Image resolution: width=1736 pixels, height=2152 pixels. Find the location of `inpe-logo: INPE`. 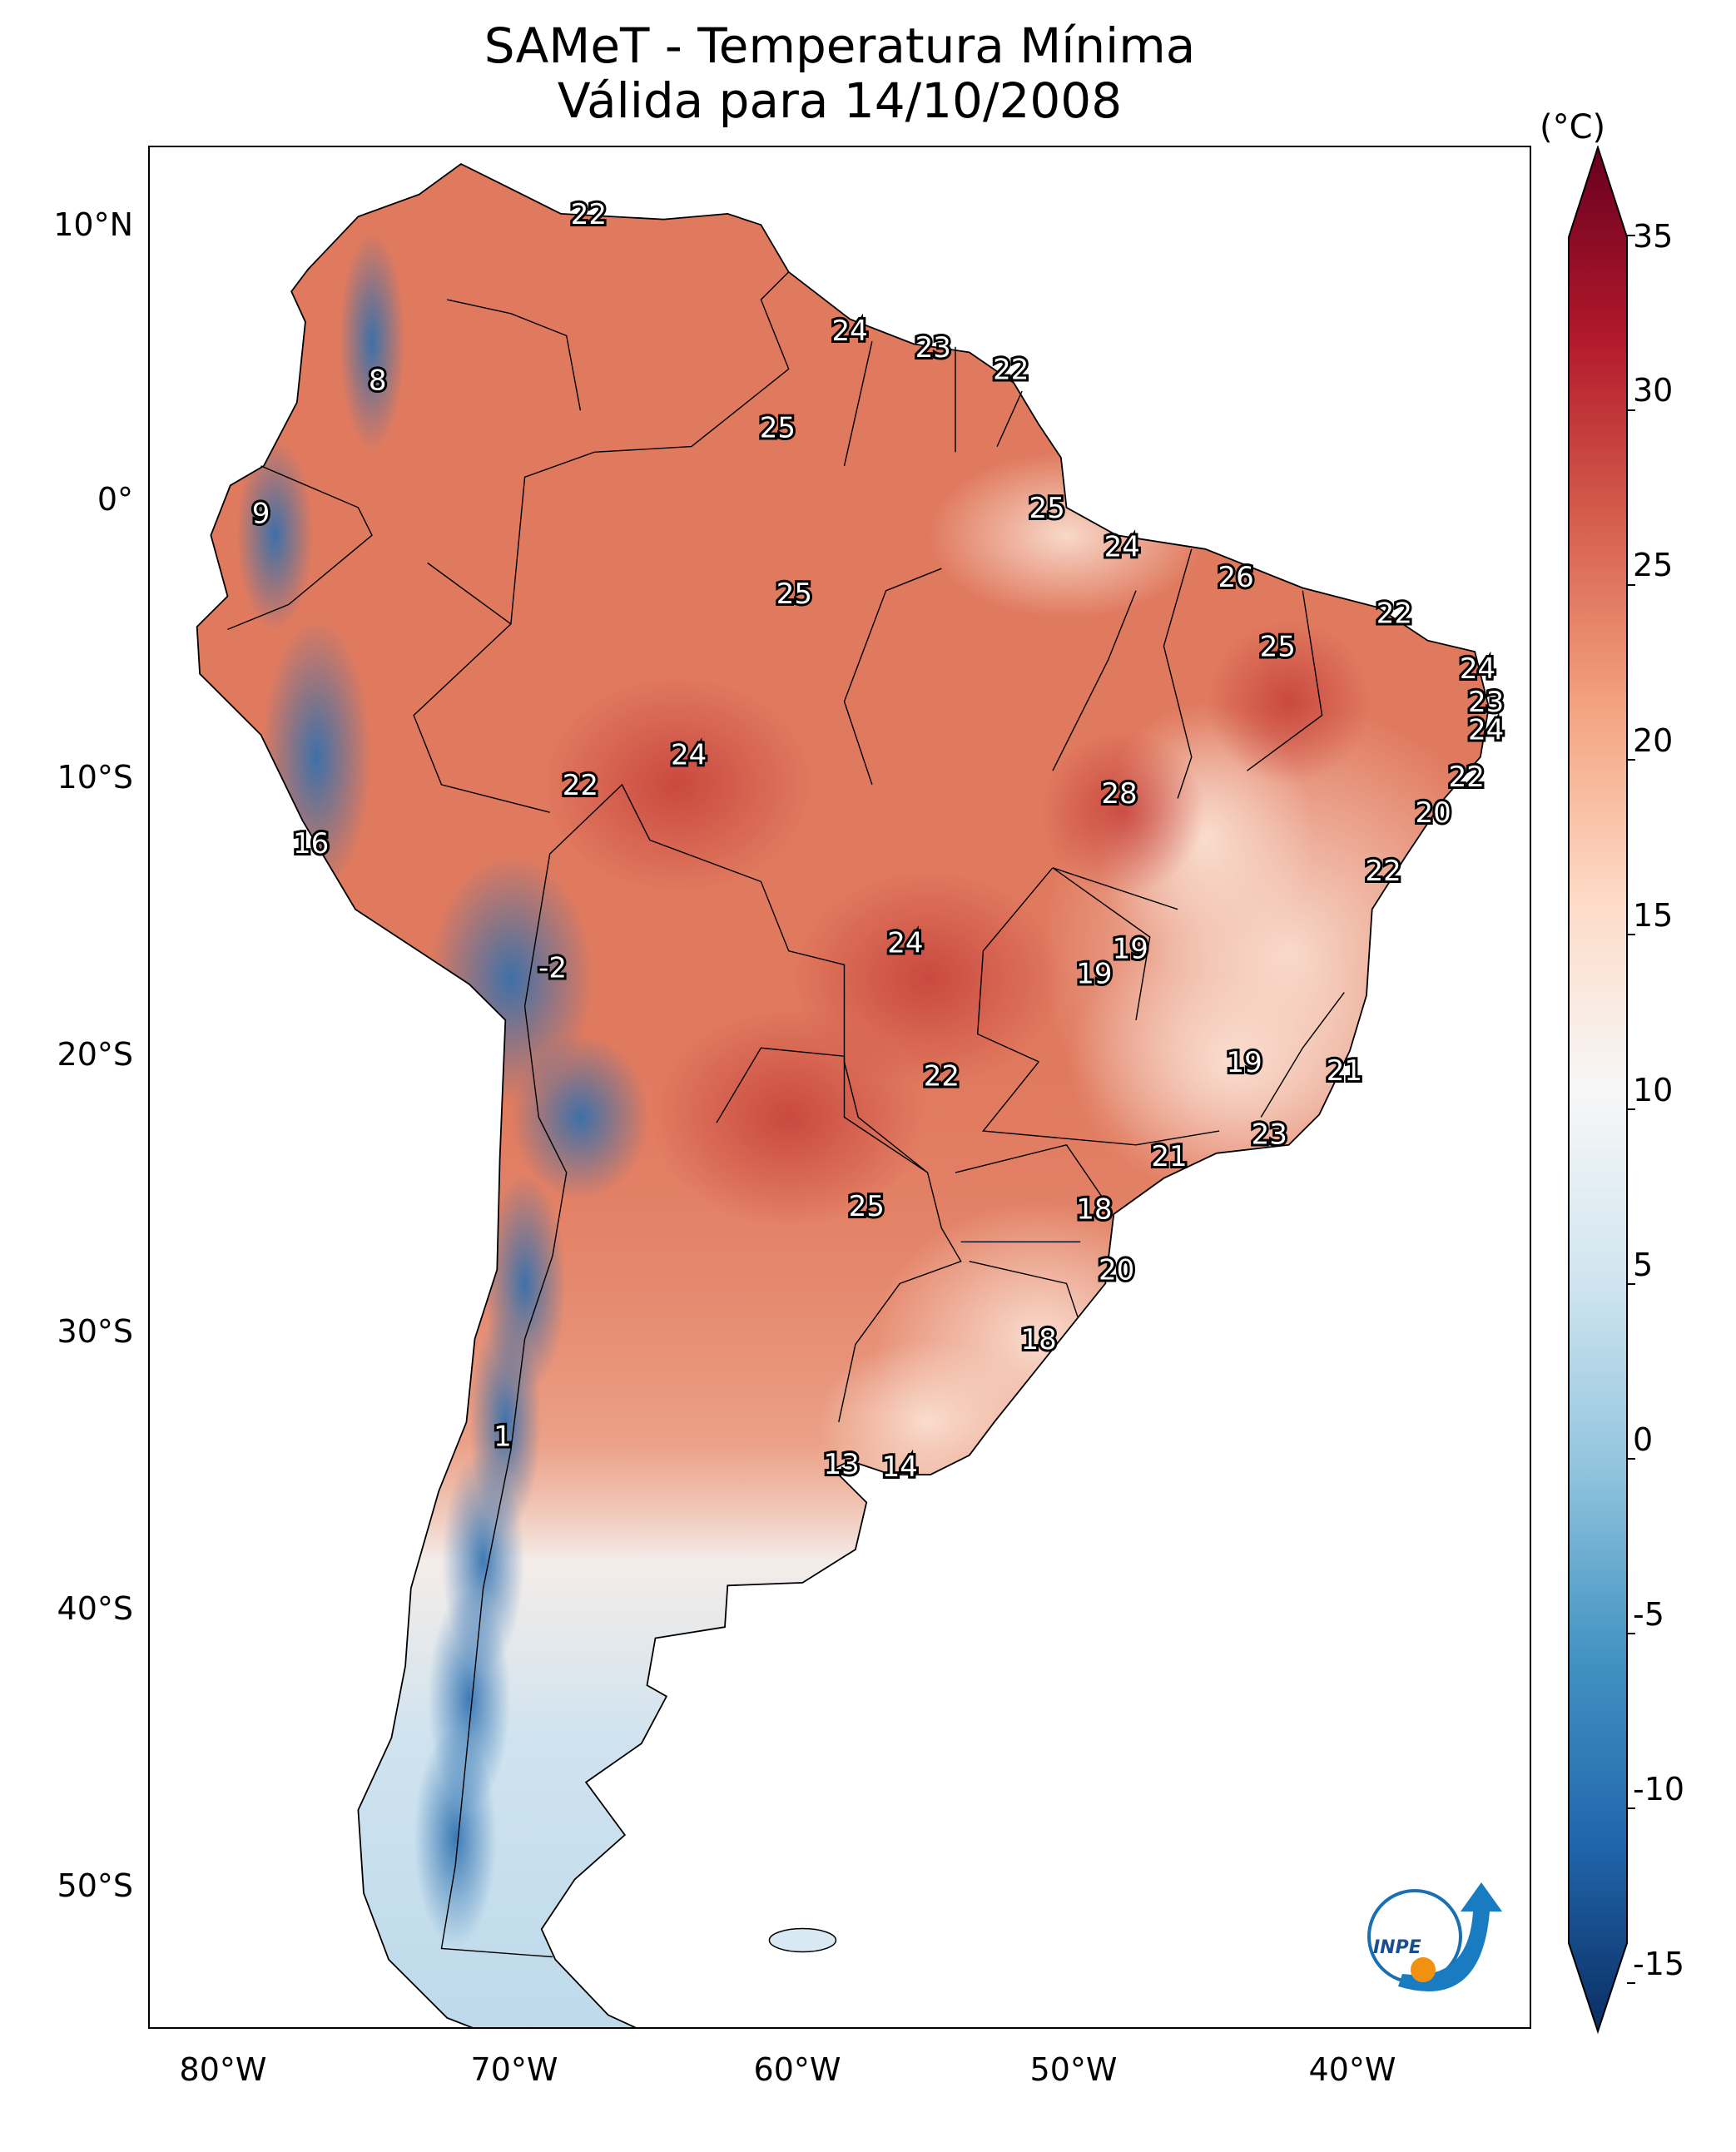

inpe-logo: INPE is located at coordinates (1435, 1936).